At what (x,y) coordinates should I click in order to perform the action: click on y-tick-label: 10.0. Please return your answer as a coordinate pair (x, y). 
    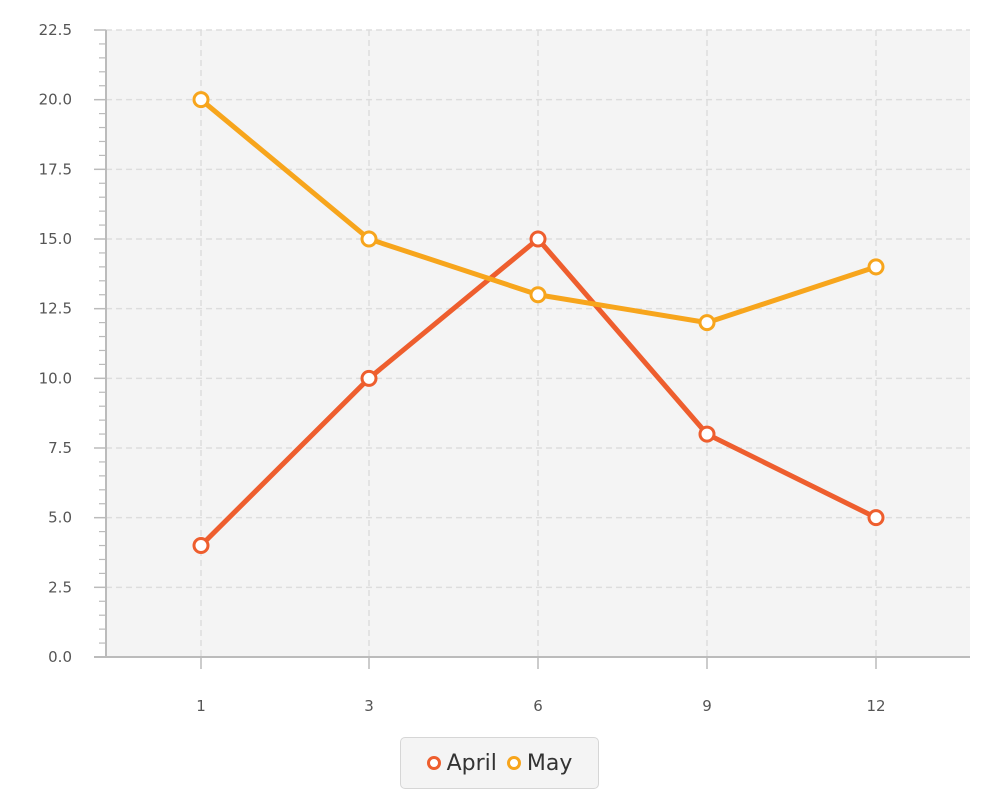
    Looking at the image, I should click on (55, 378).